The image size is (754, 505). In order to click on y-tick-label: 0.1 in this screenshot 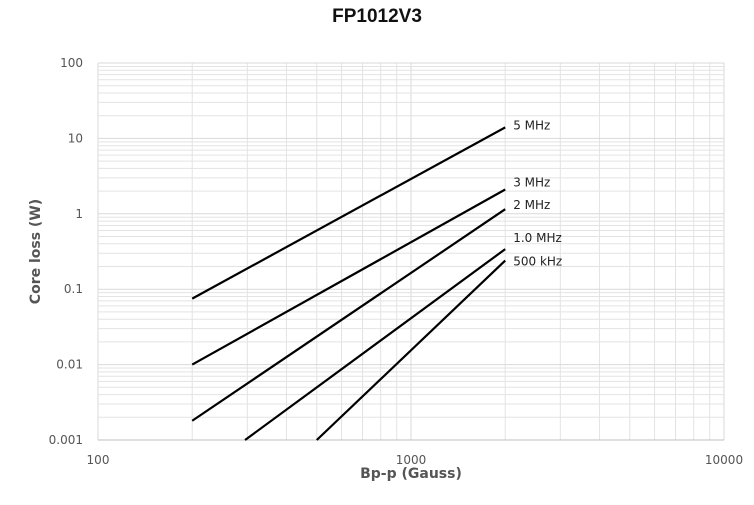, I will do `click(73, 289)`.